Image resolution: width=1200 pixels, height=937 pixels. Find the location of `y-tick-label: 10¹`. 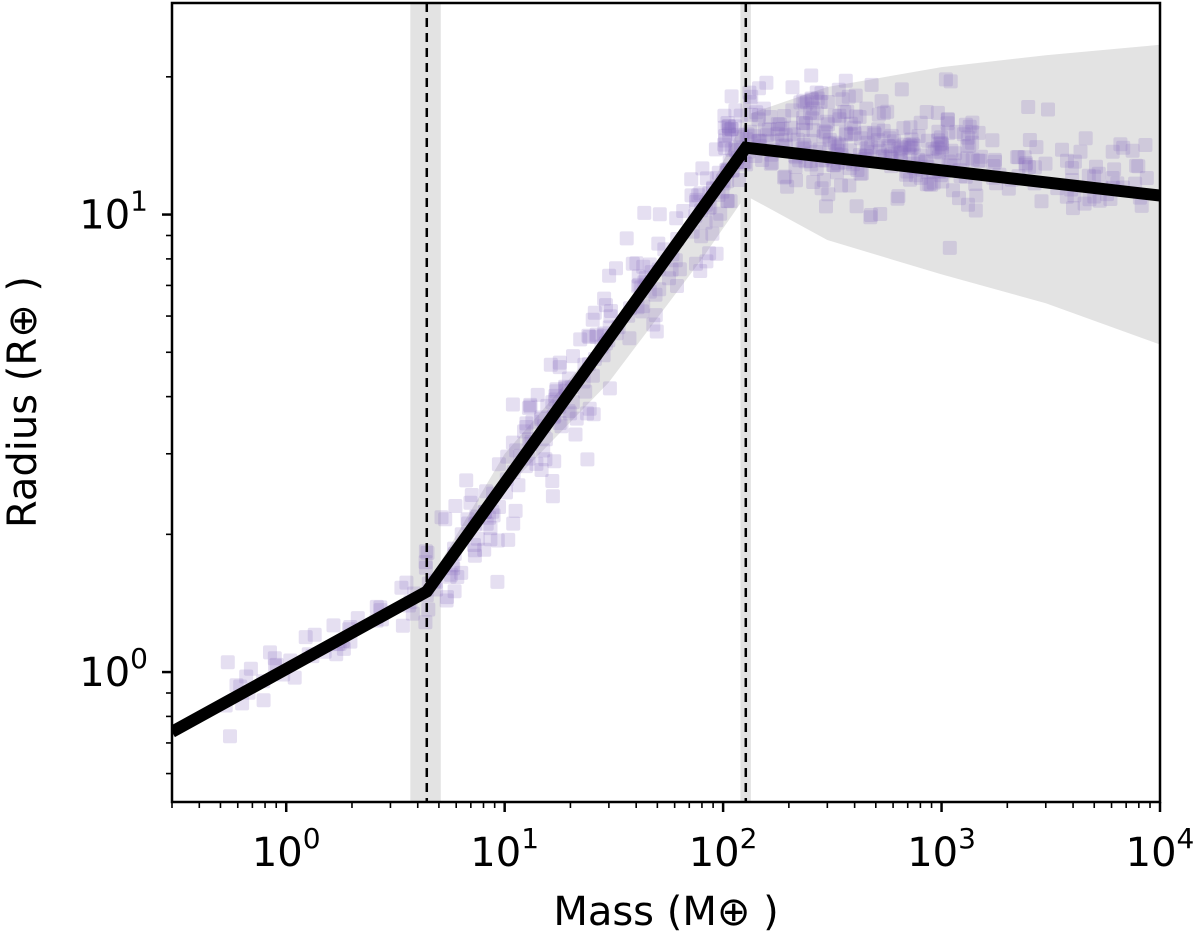

y-tick-label: 10¹ is located at coordinates (113, 212).